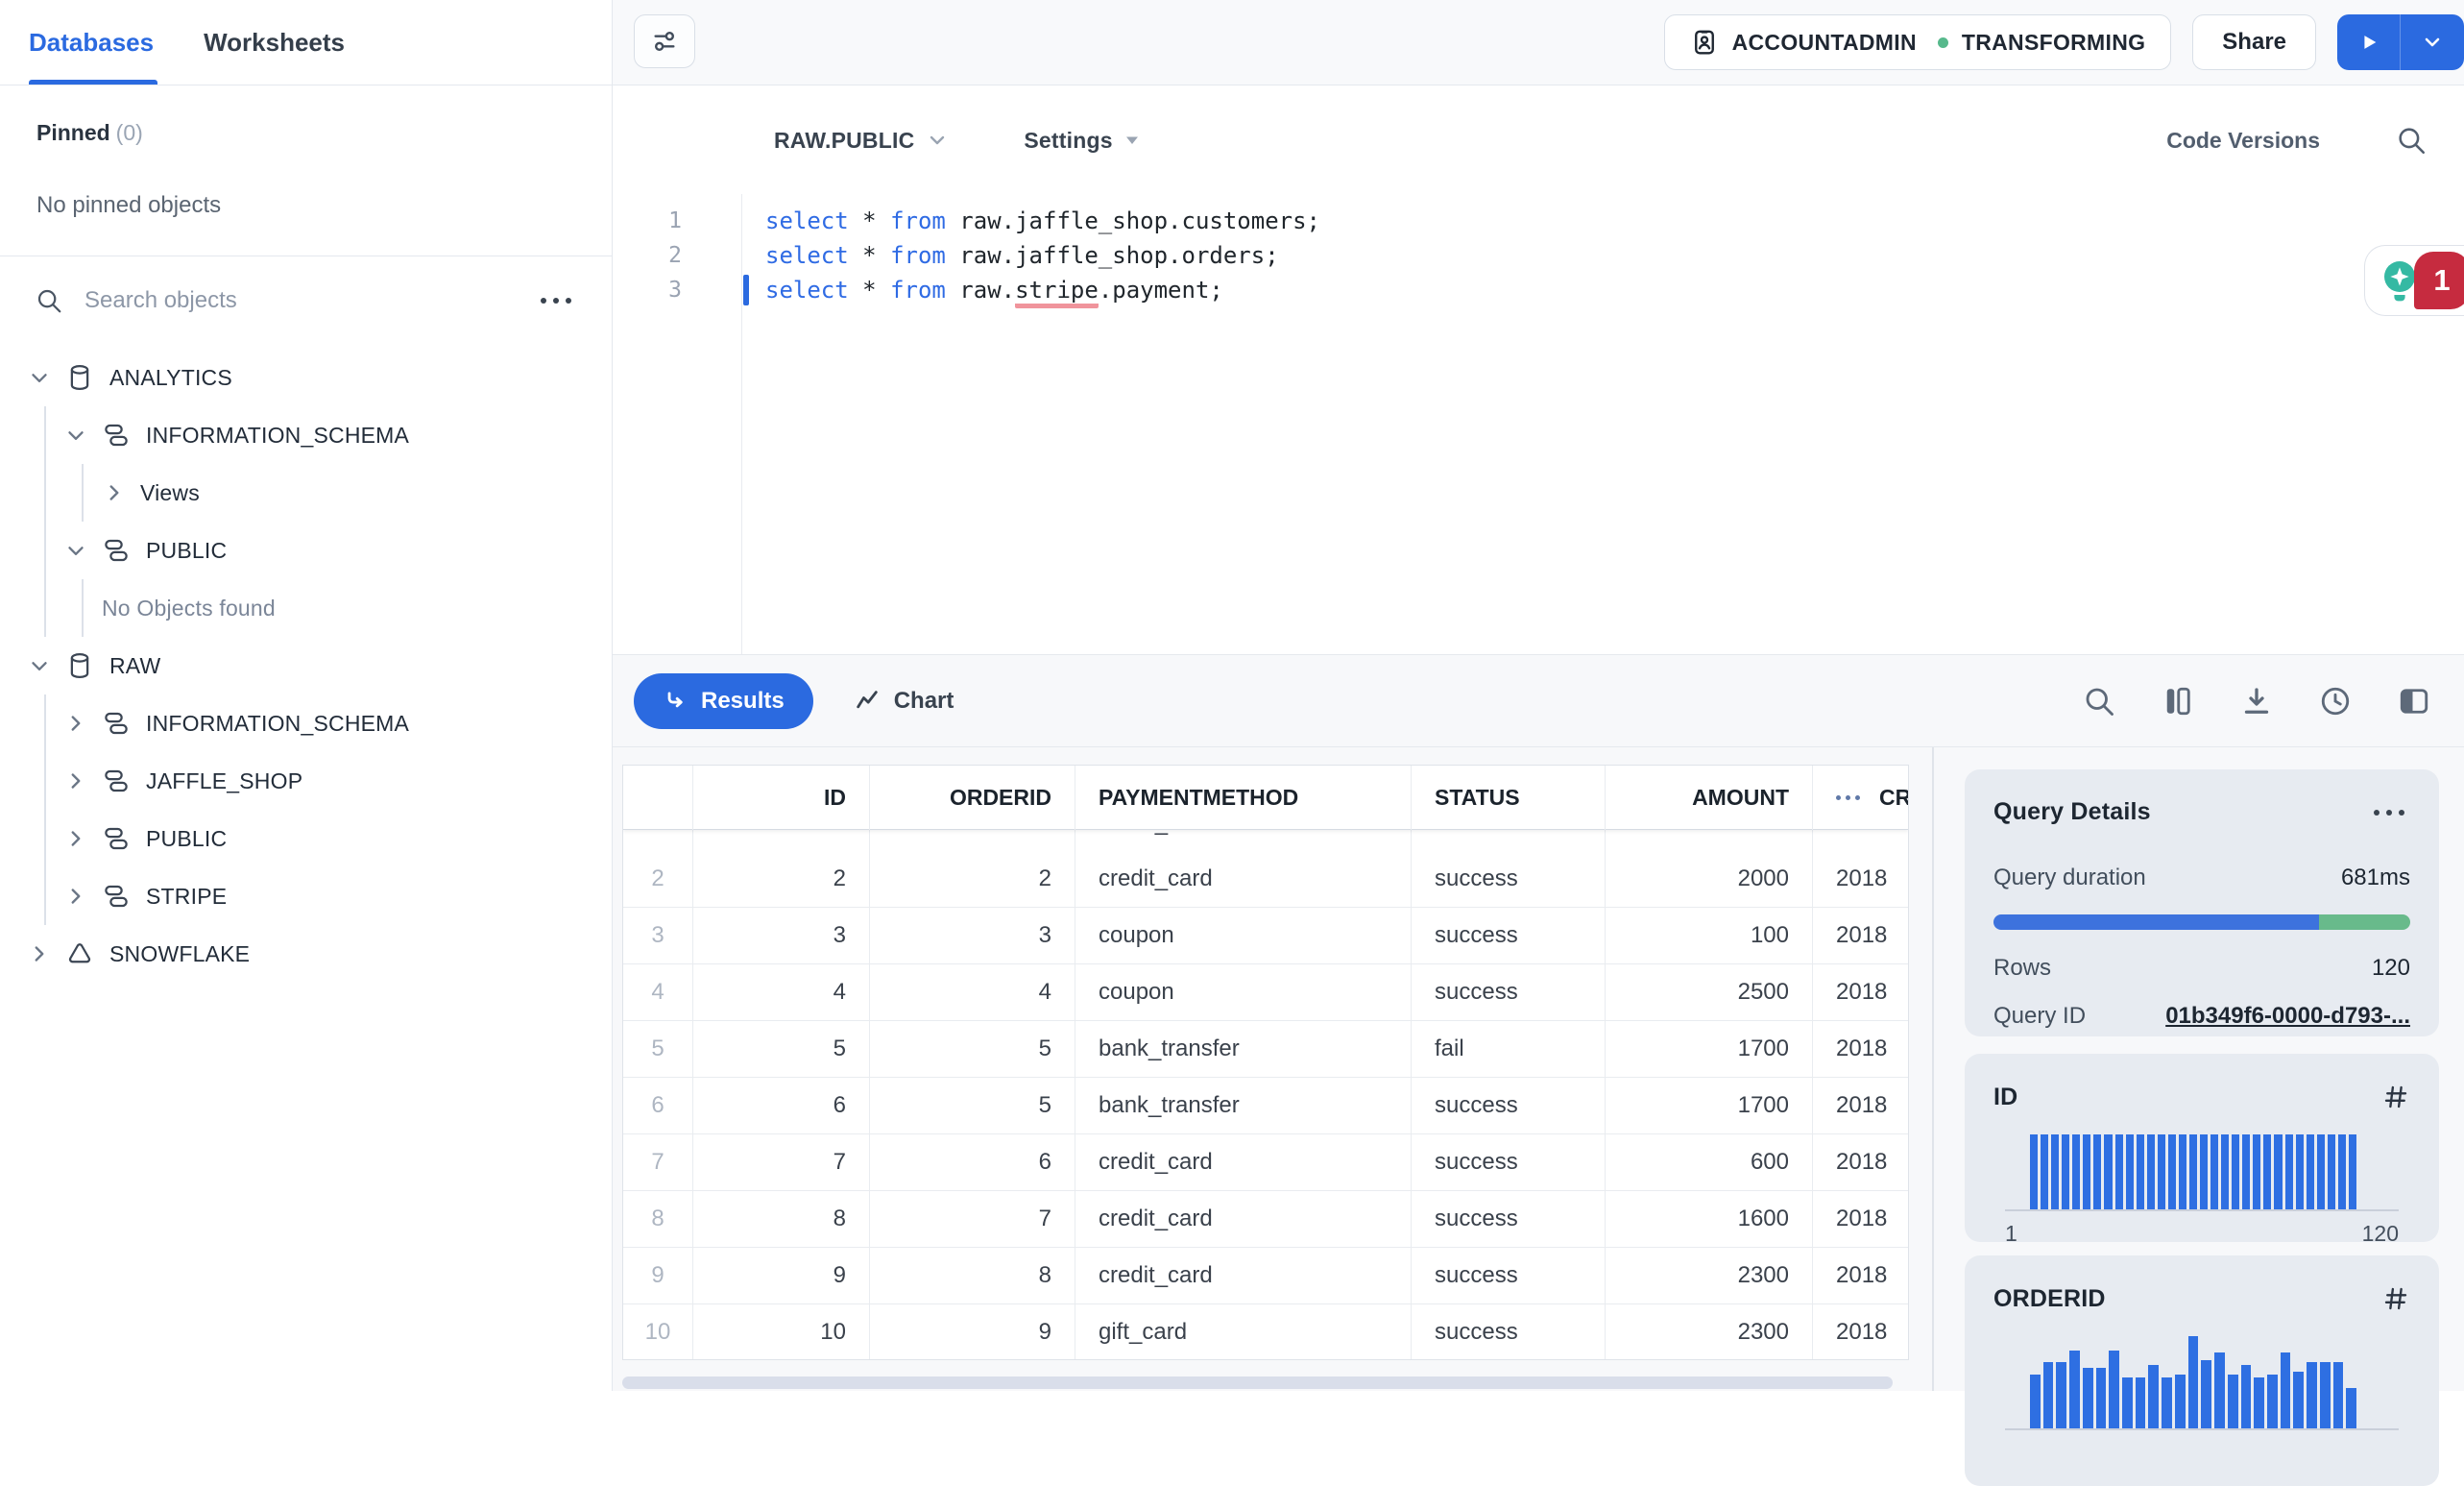 The width and height of the screenshot is (2464, 1486). I want to click on query-details-menu, so click(2389, 812).